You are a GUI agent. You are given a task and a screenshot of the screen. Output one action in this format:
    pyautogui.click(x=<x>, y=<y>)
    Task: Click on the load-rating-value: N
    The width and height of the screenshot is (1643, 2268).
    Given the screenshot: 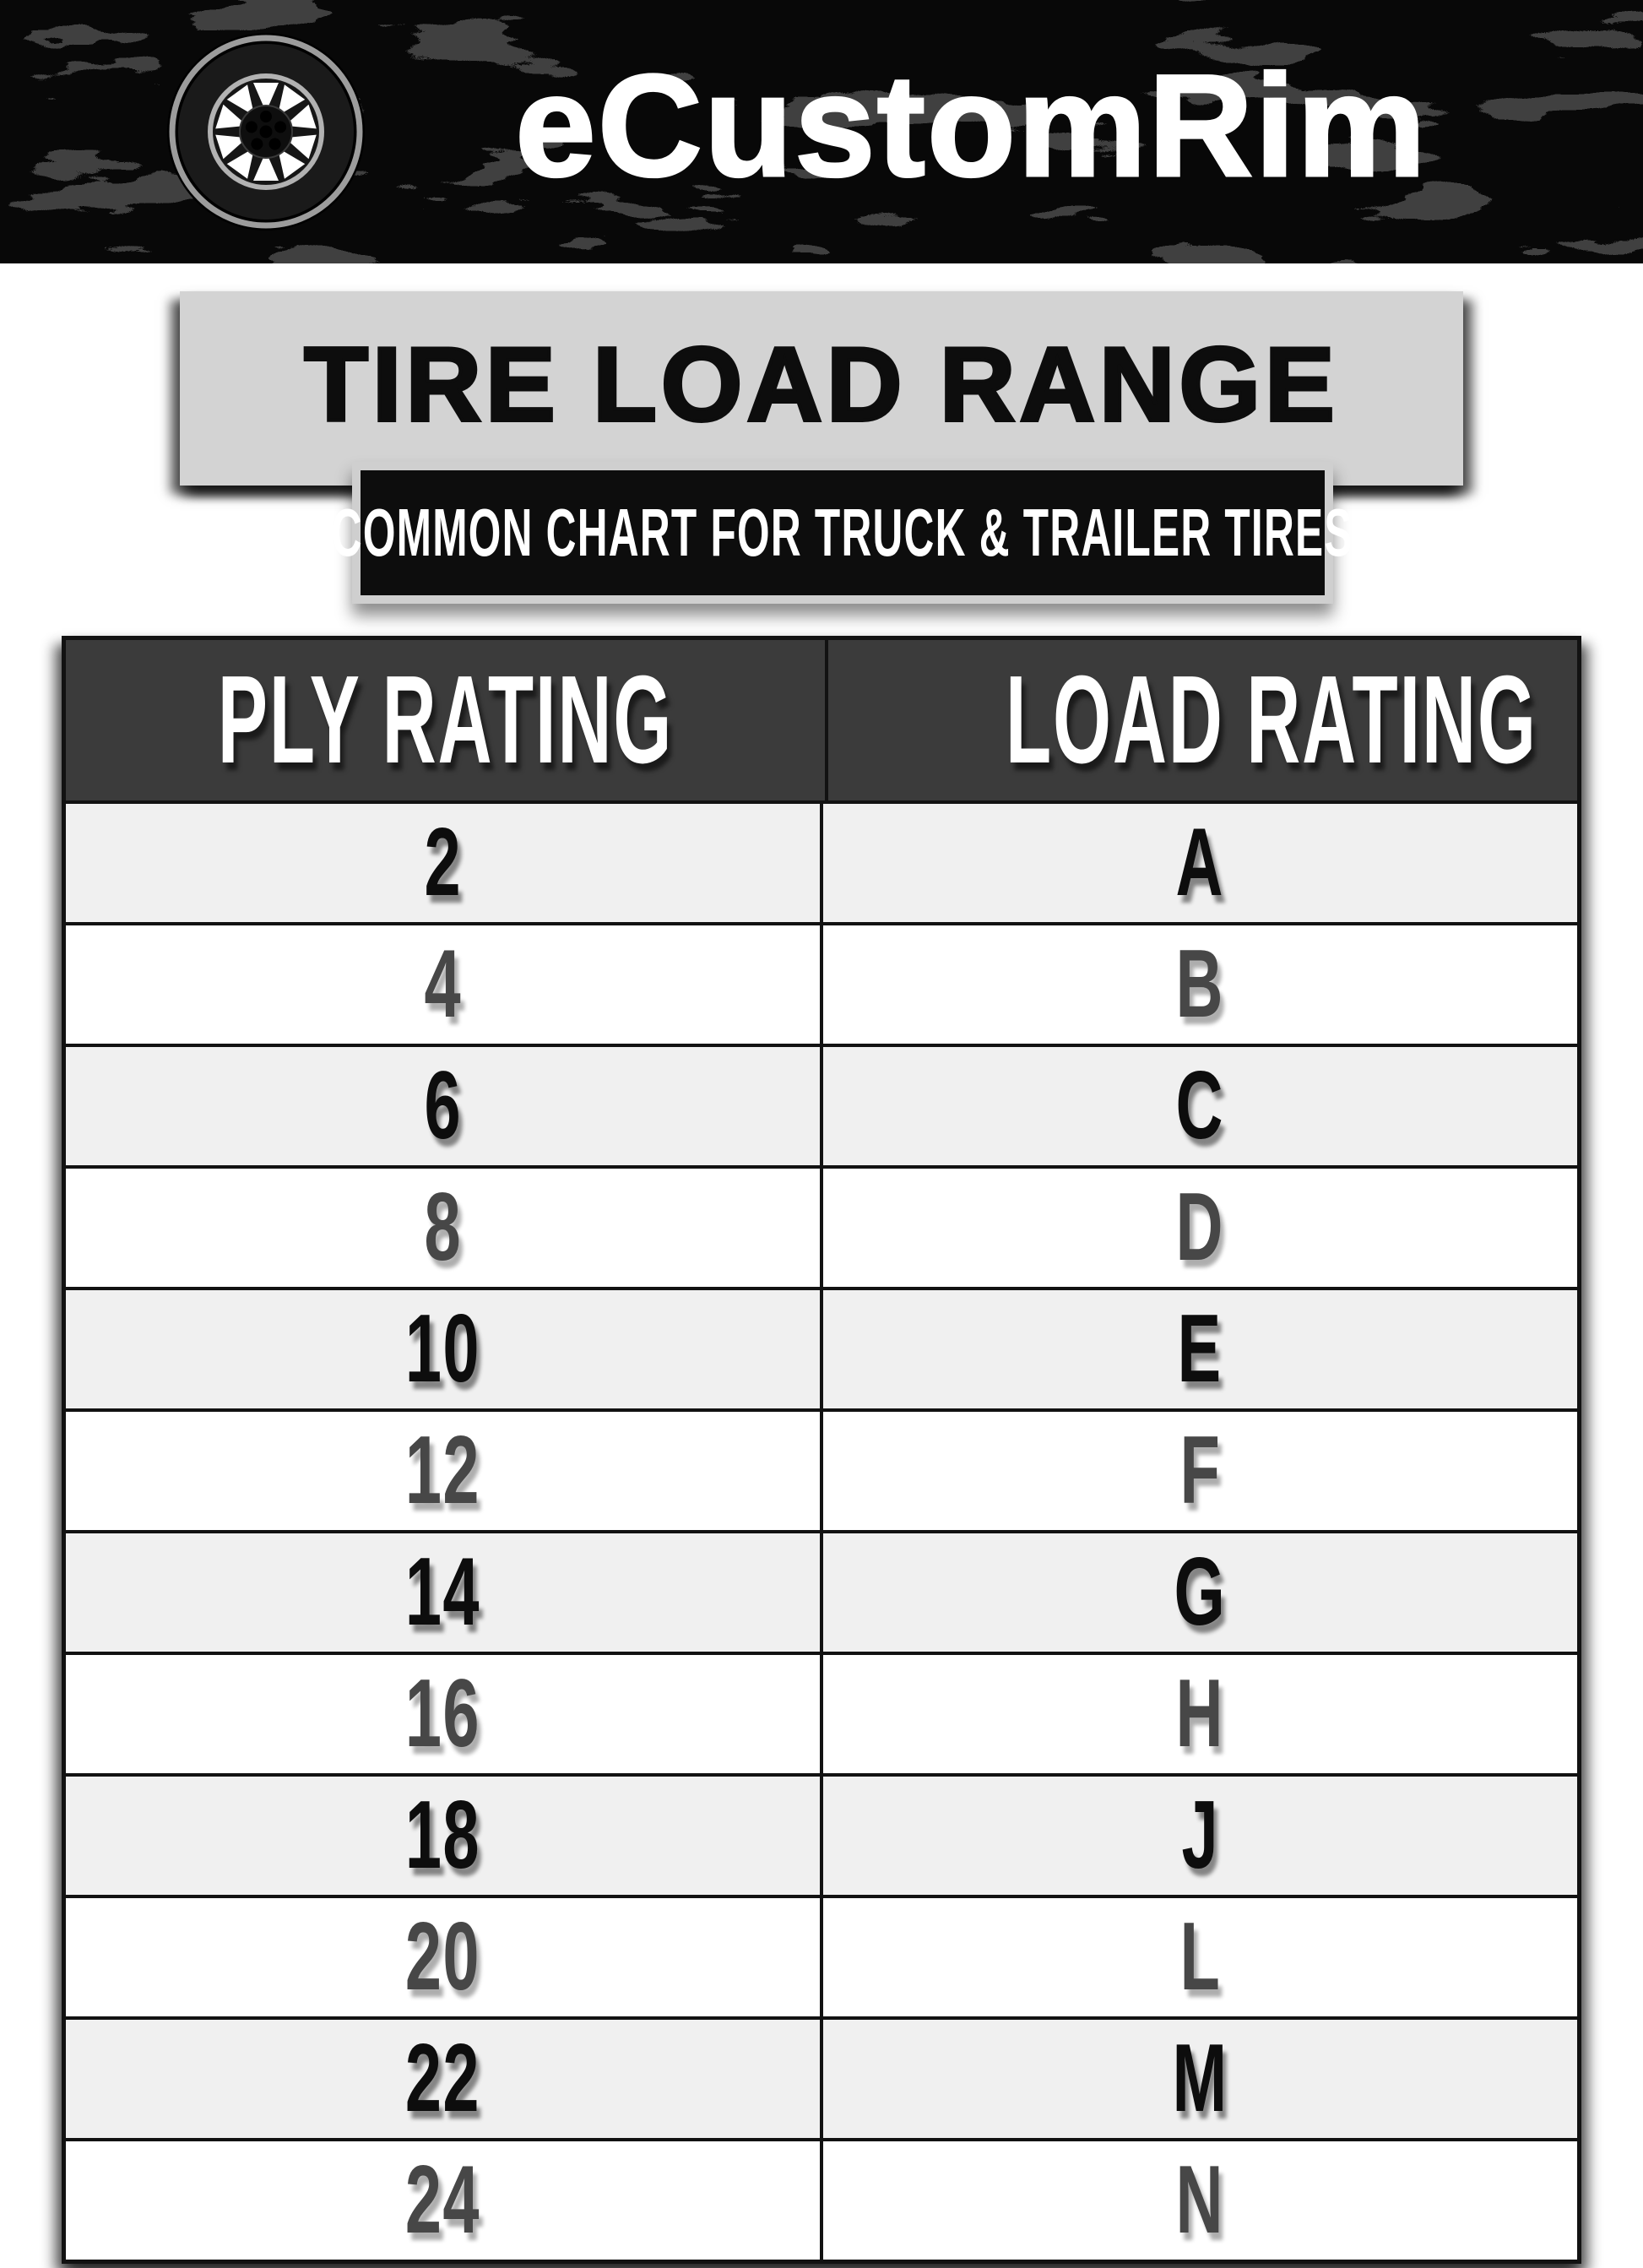 What is the action you would take?
    pyautogui.click(x=1200, y=2200)
    